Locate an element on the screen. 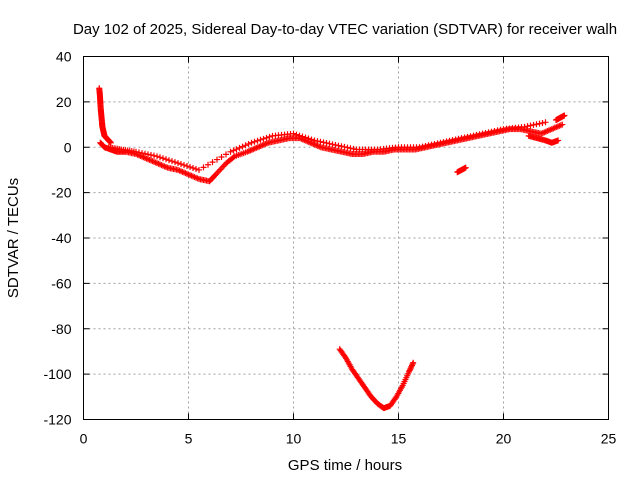 The width and height of the screenshot is (640, 480). y-tick-label: -40 is located at coordinates (61, 238).